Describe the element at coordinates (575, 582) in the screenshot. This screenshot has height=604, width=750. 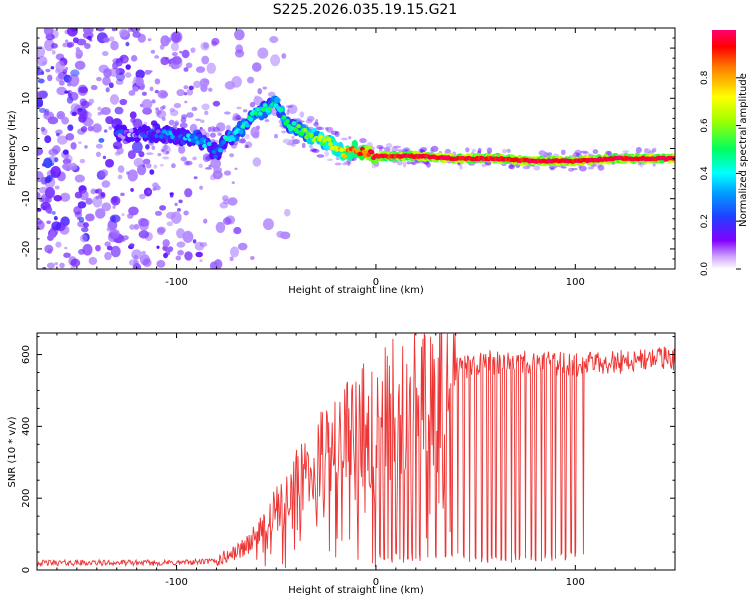
I see `x-tick-label: 100` at that location.